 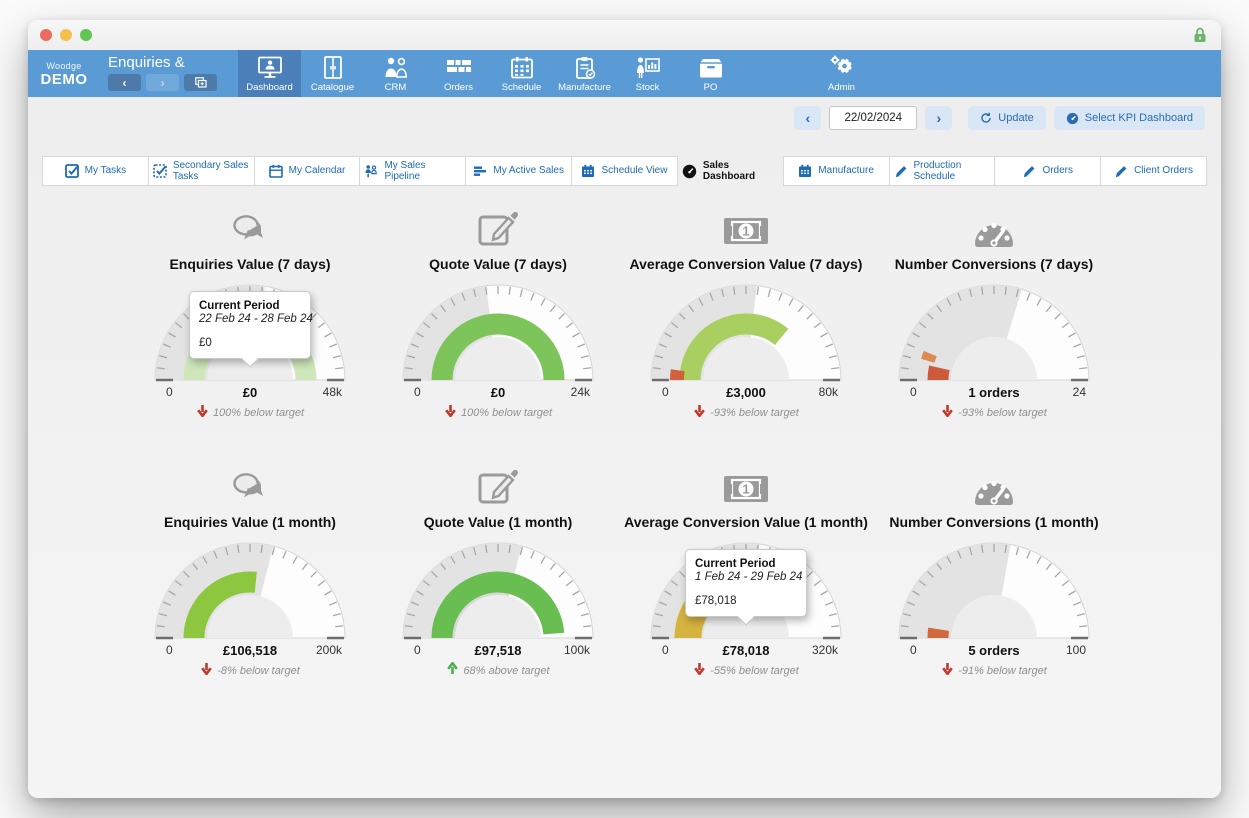 I want to click on tab-my-calendar: My Calendar, so click(x=307, y=171).